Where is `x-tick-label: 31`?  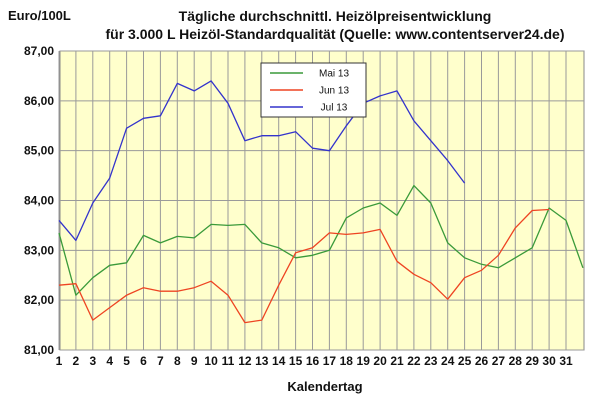
x-tick-label: 31 is located at coordinates (566, 361).